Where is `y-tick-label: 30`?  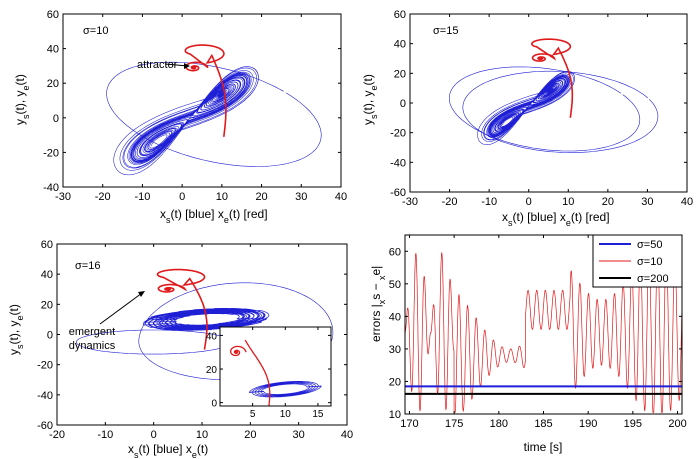
y-tick-label: 30 is located at coordinates (395, 350).